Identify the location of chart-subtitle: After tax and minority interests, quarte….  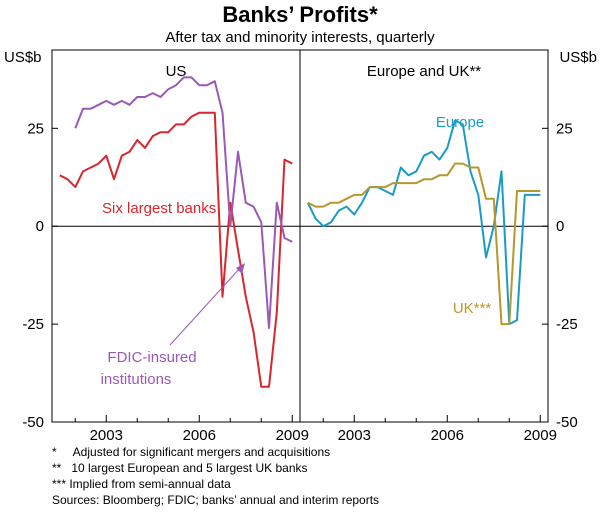
(300, 37).